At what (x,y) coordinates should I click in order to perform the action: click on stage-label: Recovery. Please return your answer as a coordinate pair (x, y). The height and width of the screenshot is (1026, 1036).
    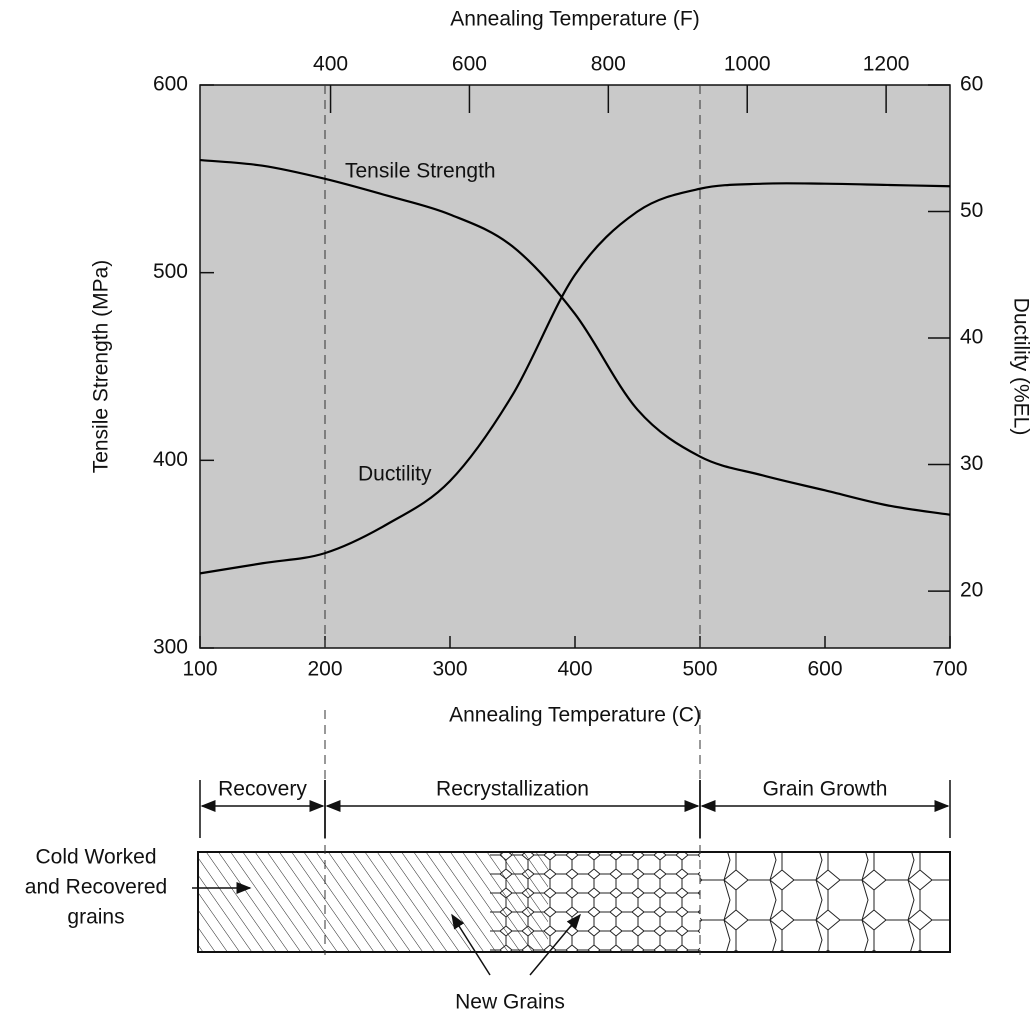
    Looking at the image, I should click on (262, 789).